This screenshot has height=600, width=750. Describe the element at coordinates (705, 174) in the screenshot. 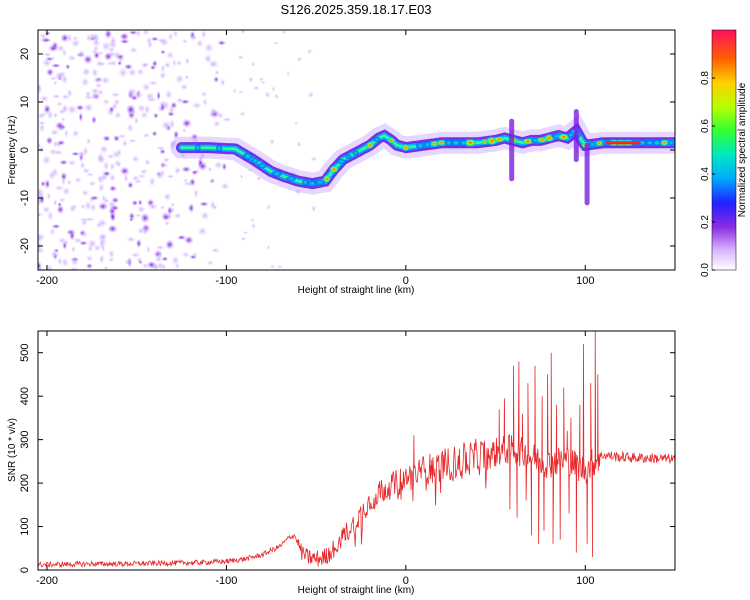

I see `colorbar-tick-label: 0.4` at that location.